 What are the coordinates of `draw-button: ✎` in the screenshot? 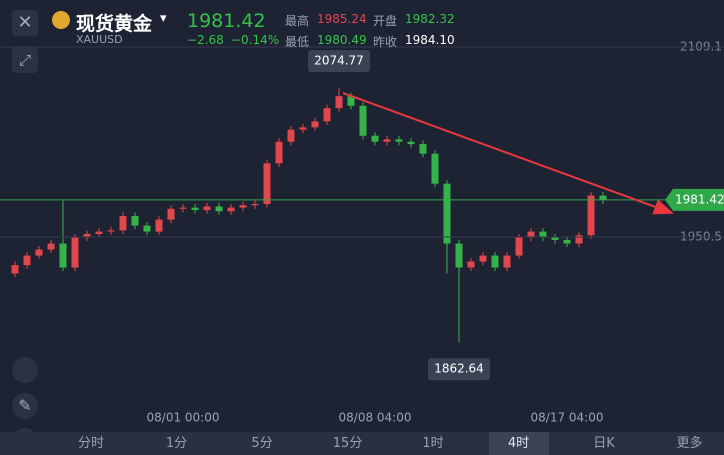 It's located at (25, 406).